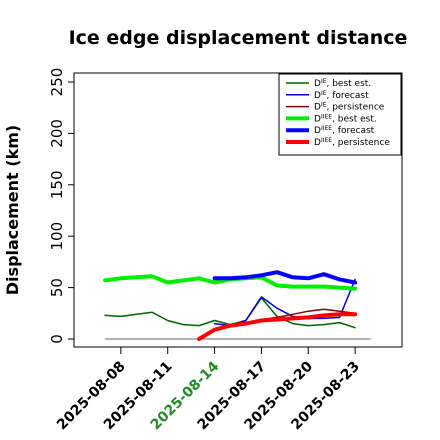 The image size is (440, 440). What do you see at coordinates (57, 287) in the screenshot?
I see `y-tick-label-50: 50` at bounding box center [57, 287].